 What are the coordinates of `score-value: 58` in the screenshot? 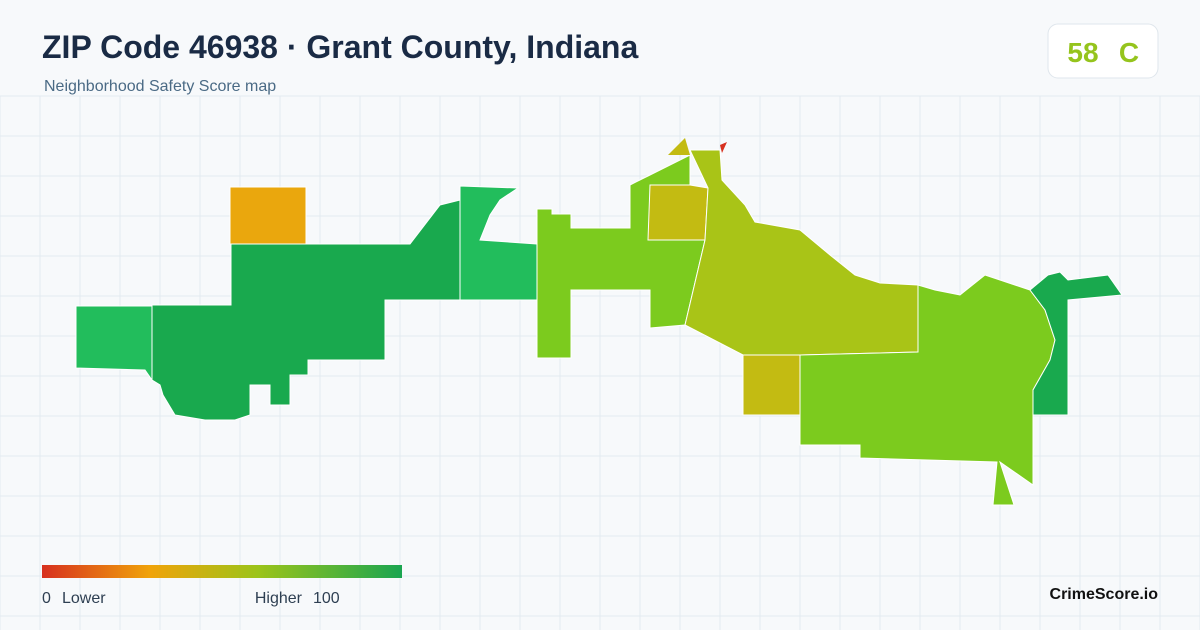 It's located at (1082, 52).